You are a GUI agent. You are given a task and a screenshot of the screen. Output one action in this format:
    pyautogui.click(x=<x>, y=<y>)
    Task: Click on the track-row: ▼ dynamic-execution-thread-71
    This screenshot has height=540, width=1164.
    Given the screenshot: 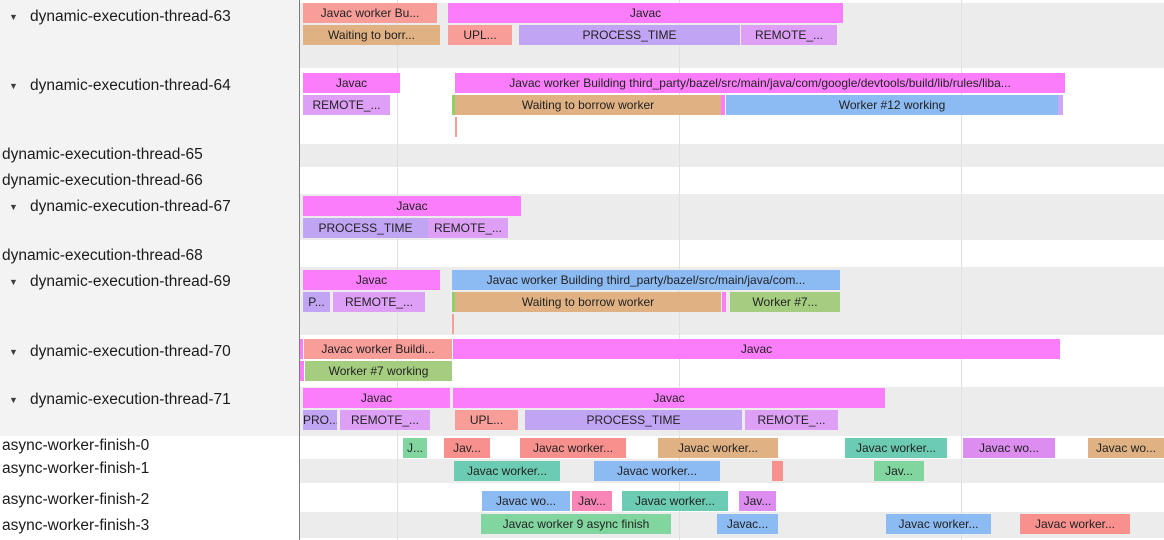 What is the action you would take?
    pyautogui.click(x=148, y=399)
    